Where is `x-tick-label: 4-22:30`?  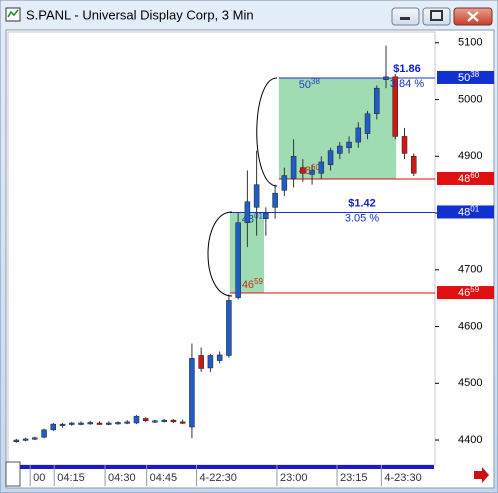
x-tick-label: 4-22:30 is located at coordinates (218, 478).